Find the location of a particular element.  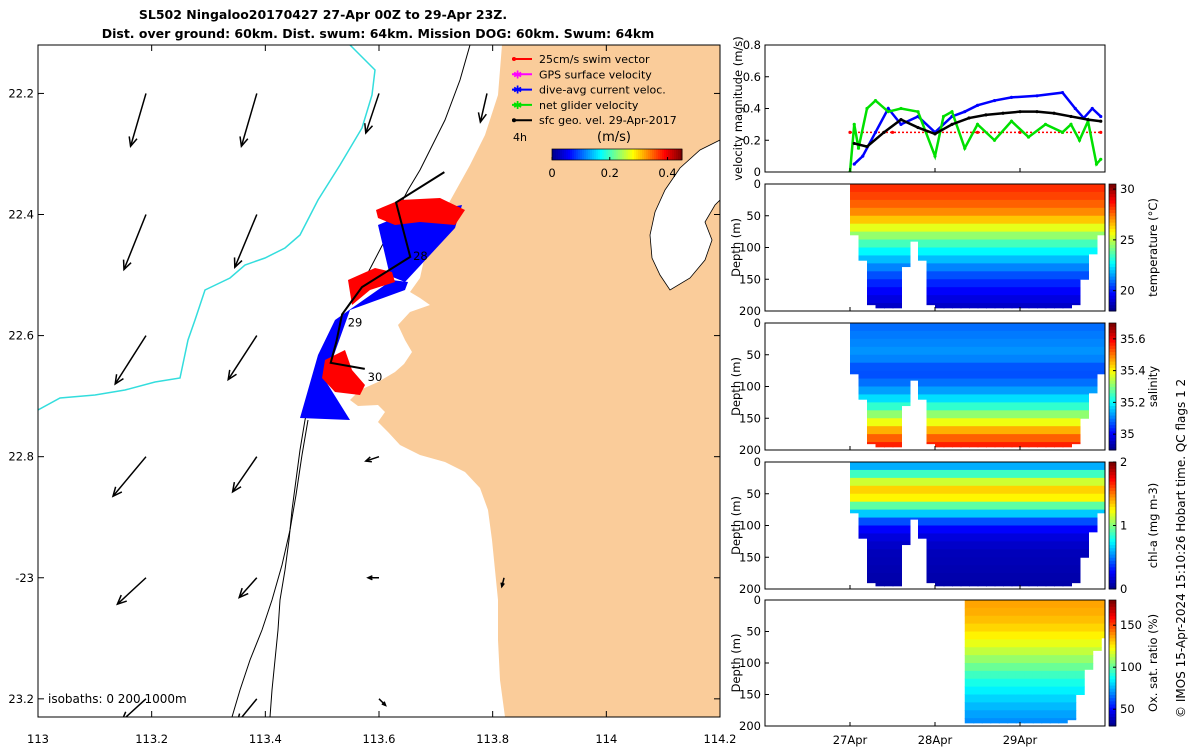

y-tick-label: 100 is located at coordinates (750, 248).